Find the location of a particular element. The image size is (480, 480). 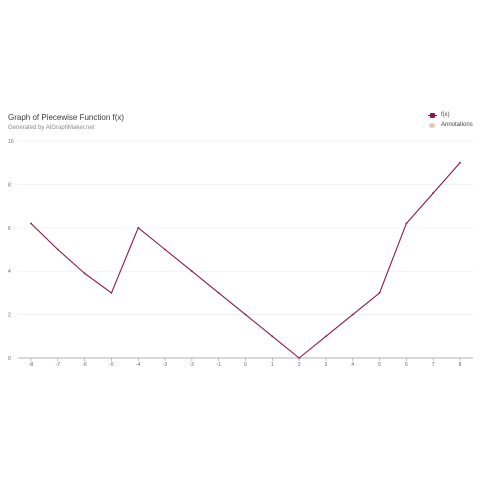

chart-subtitle: Generated by AIGraphMaker.net is located at coordinates (51, 128).